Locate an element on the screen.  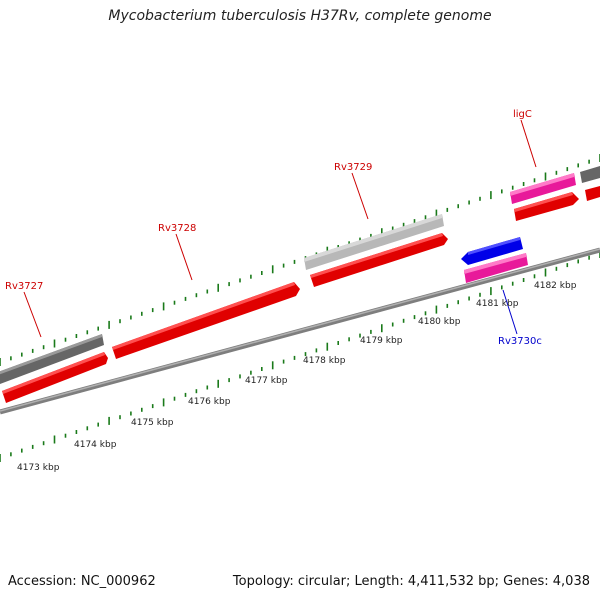
tick-label-4178: 4178 kbp is located at coordinates (324, 361).